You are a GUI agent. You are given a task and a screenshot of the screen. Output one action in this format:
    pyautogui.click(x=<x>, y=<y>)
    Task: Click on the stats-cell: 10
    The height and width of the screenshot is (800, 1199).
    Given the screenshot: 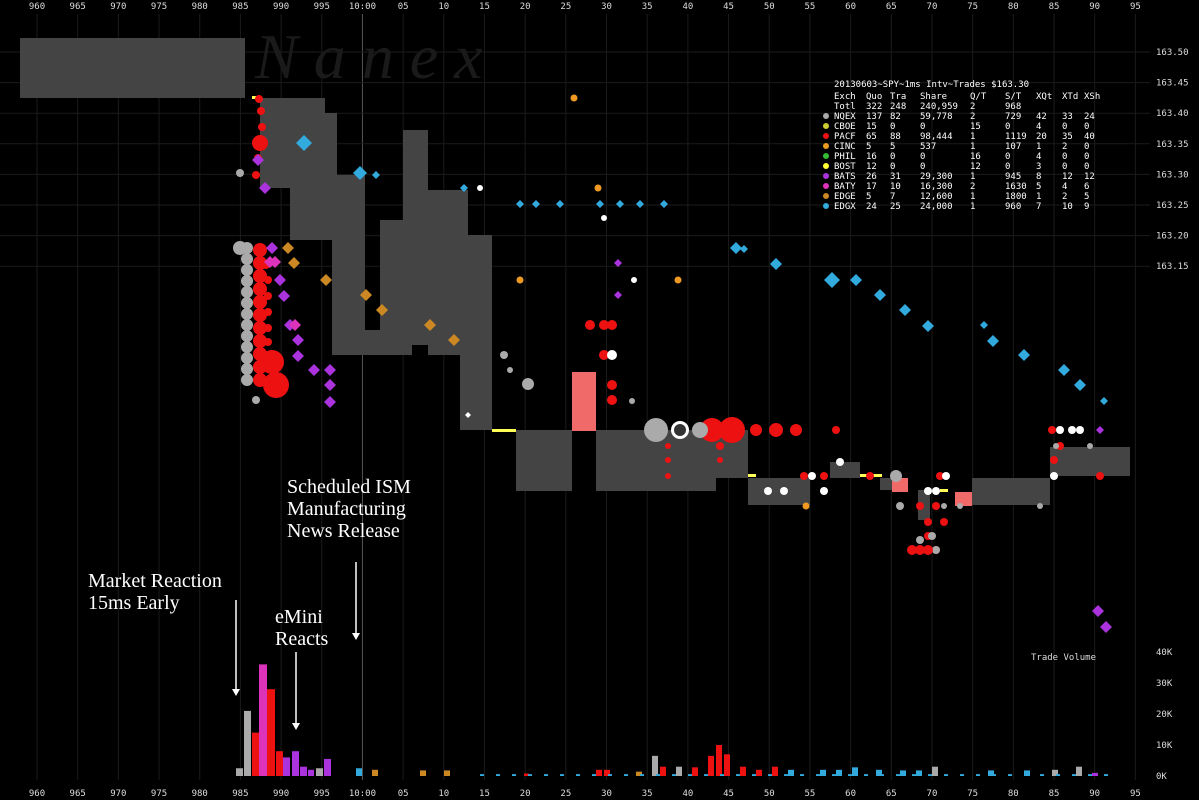 What is the action you would take?
    pyautogui.click(x=895, y=187)
    